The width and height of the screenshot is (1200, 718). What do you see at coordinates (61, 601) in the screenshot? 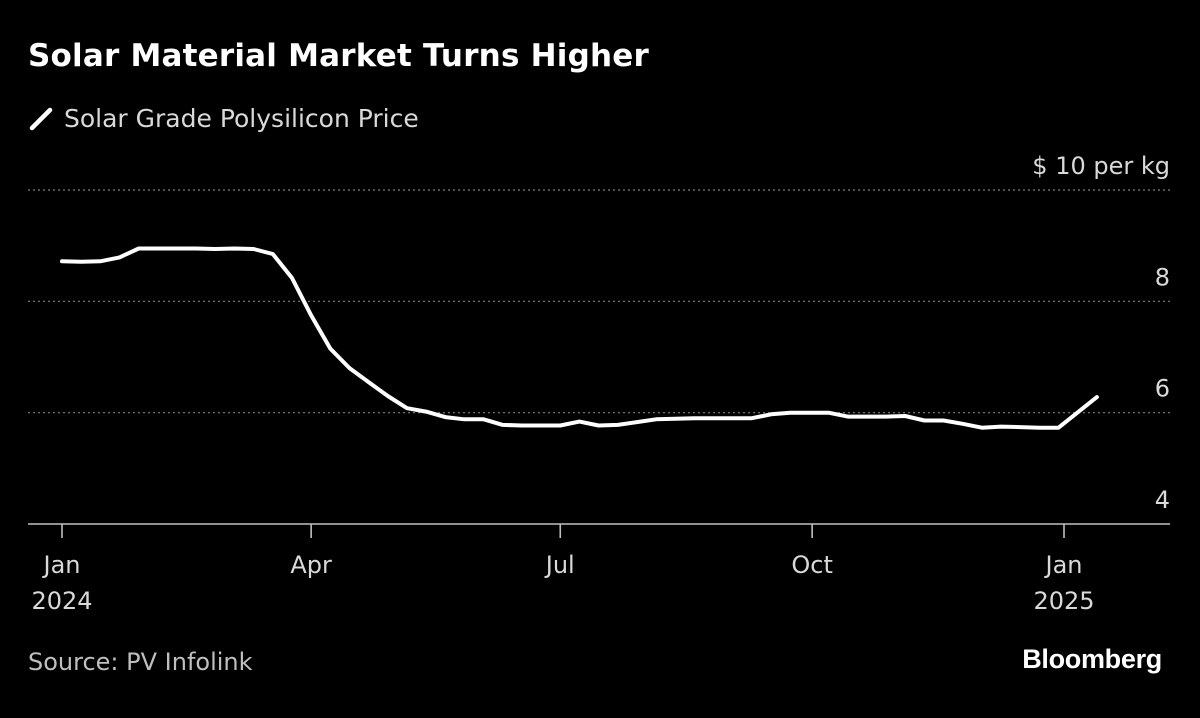
I see `x-tick-label: 2024` at bounding box center [61, 601].